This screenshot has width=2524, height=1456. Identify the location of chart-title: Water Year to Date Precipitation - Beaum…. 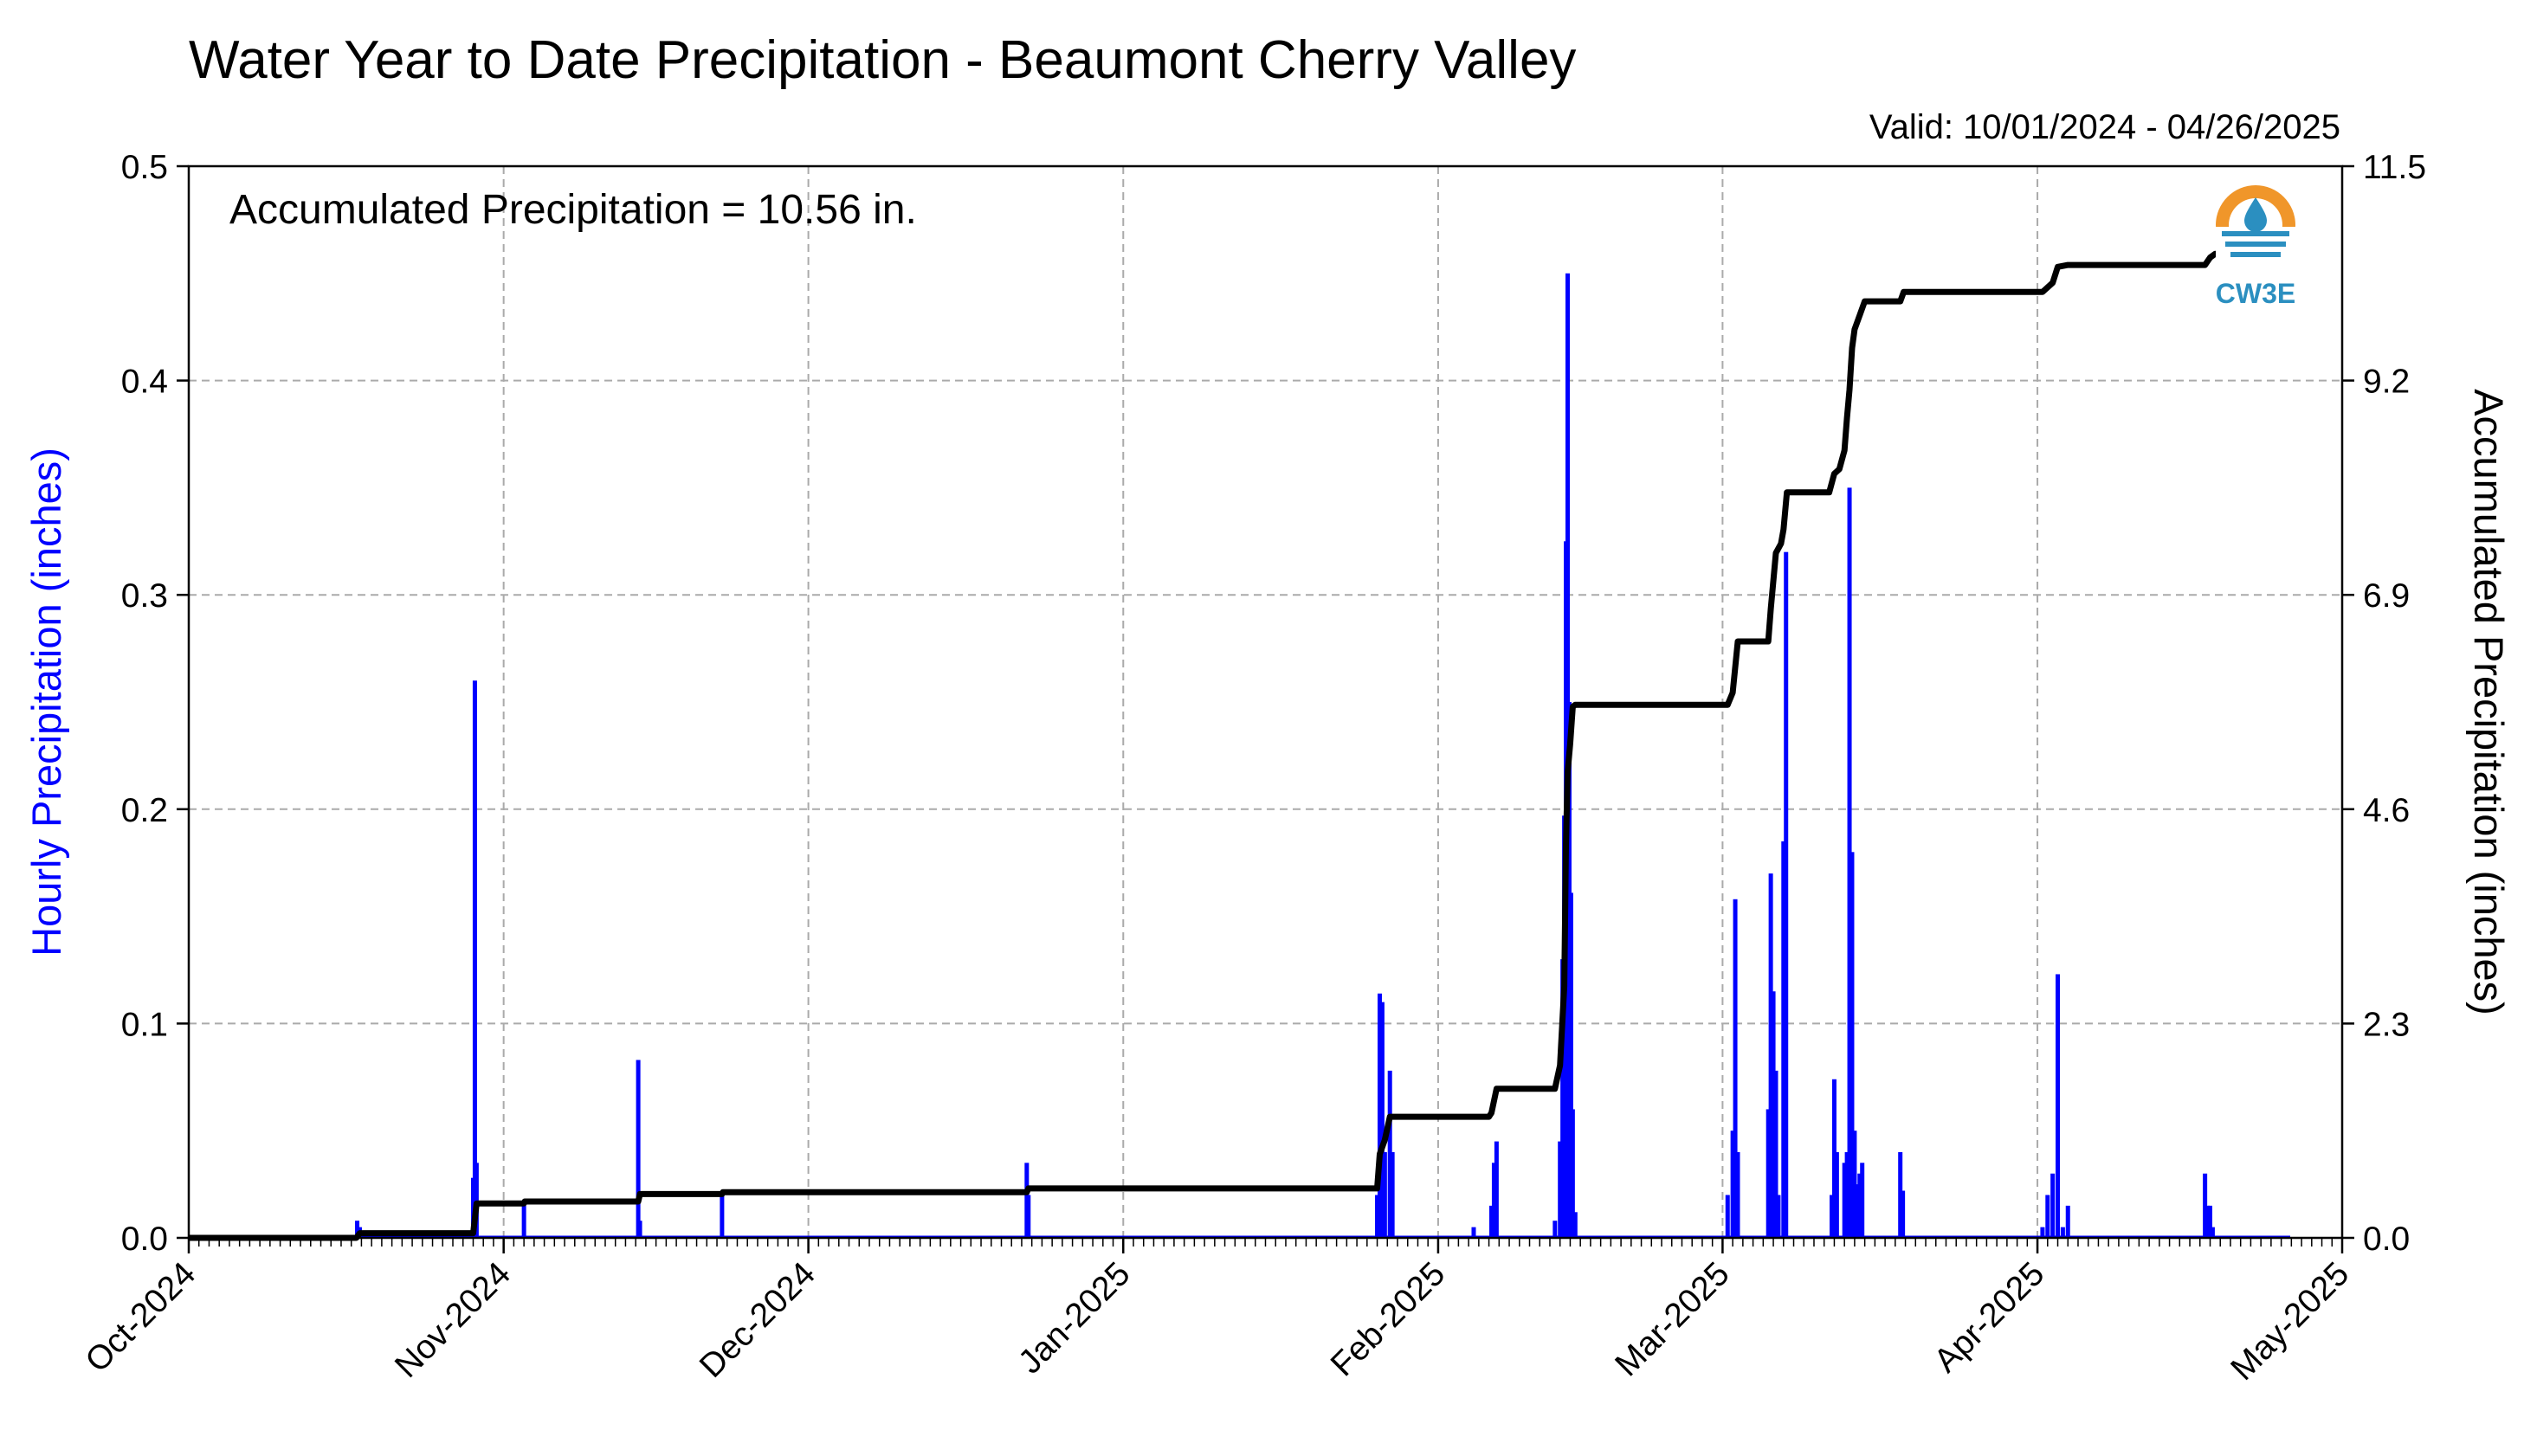
(882, 60).